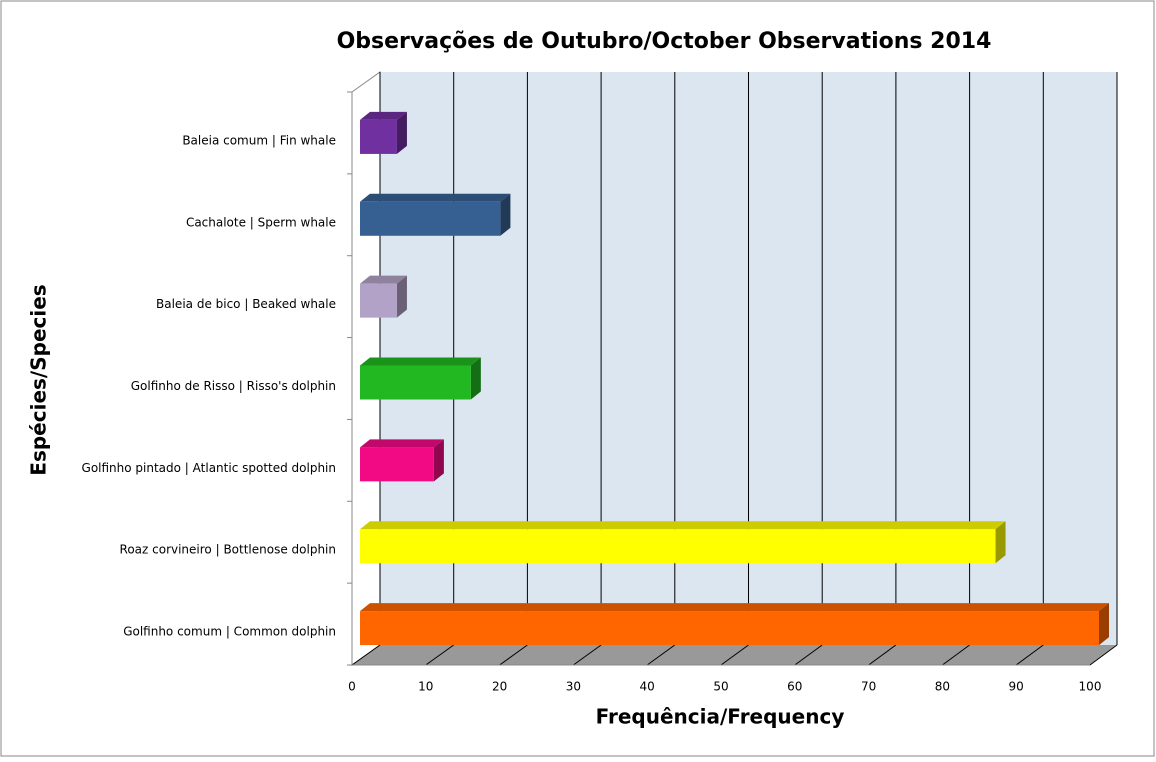 The width and height of the screenshot is (1156, 762). What do you see at coordinates (868, 687) in the screenshot?
I see `x-tick-label: 70` at bounding box center [868, 687].